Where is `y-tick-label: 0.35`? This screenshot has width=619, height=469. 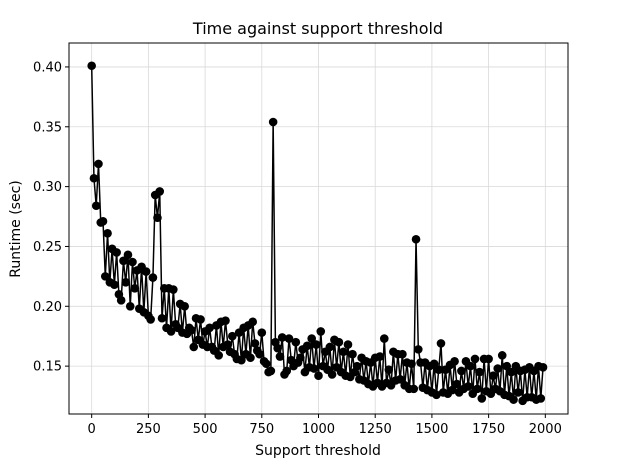
y-tick-label: 0.35 is located at coordinates (47, 127).